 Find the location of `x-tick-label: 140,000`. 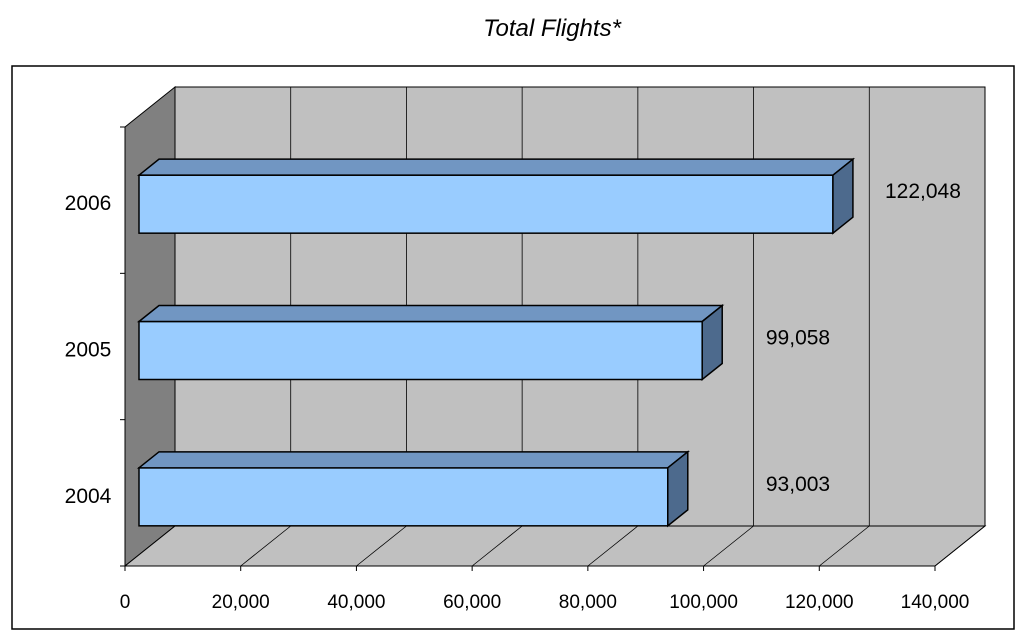

x-tick-label: 140,000 is located at coordinates (935, 602).